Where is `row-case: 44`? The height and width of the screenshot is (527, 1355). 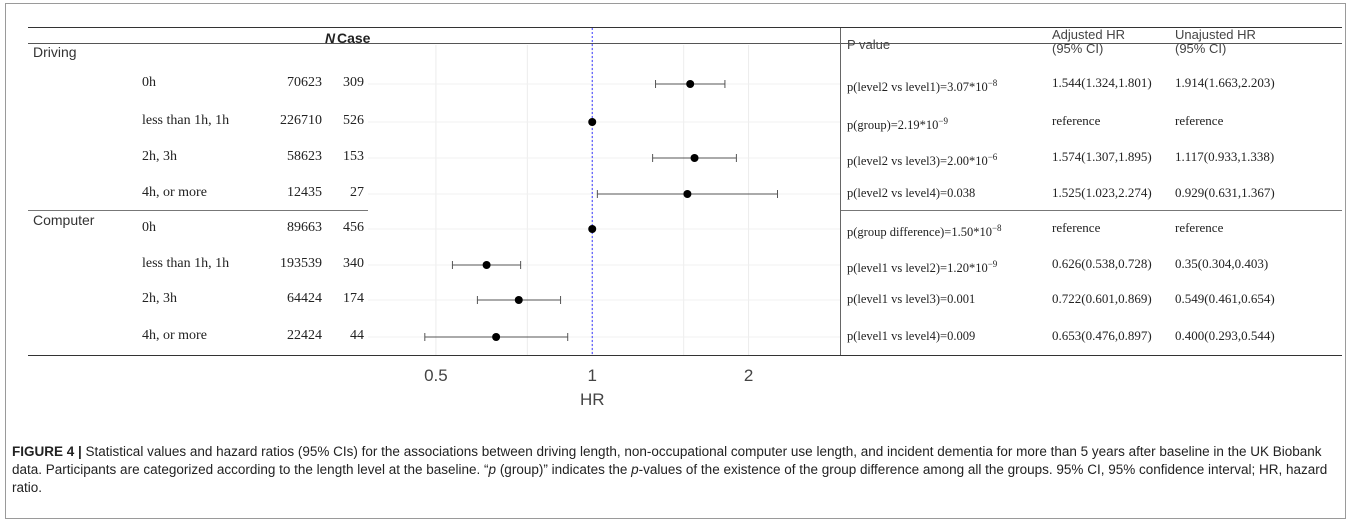 row-case: 44 is located at coordinates (357, 335).